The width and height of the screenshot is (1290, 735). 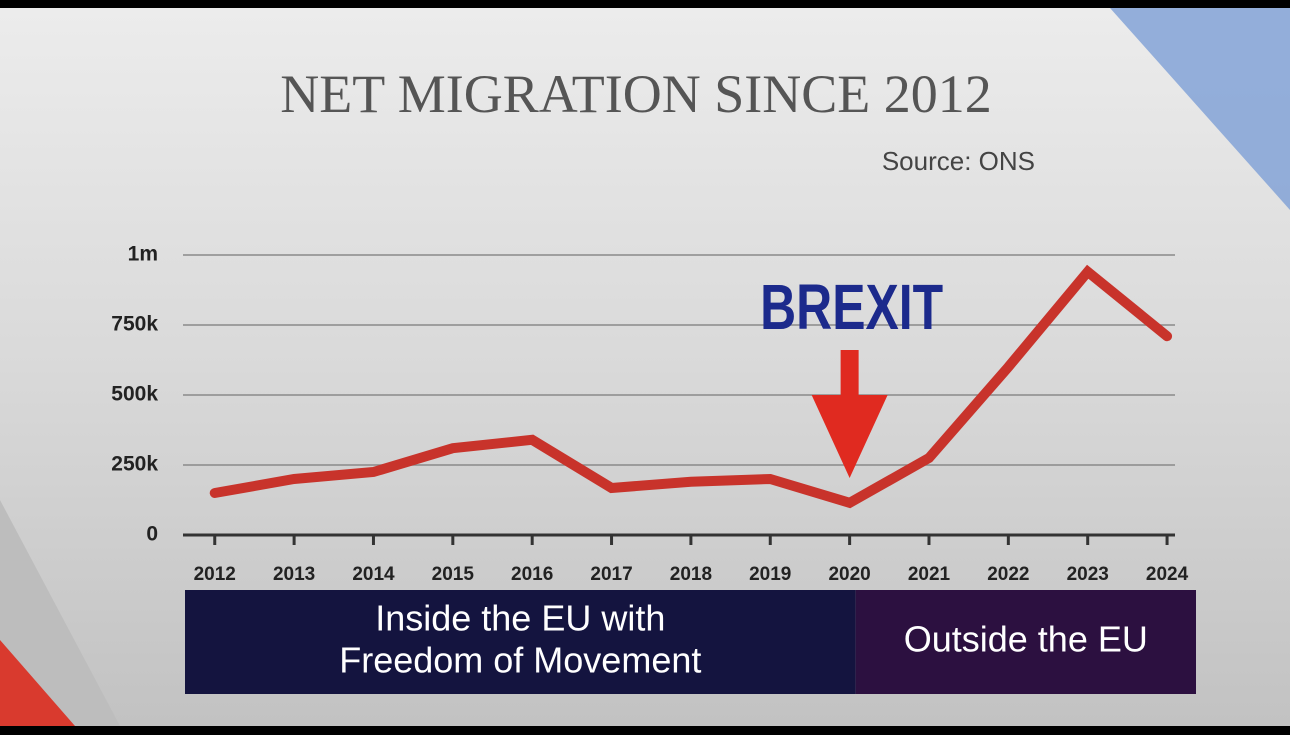 What do you see at coordinates (134, 464) in the screenshot?
I see `y-tick-label: 250k` at bounding box center [134, 464].